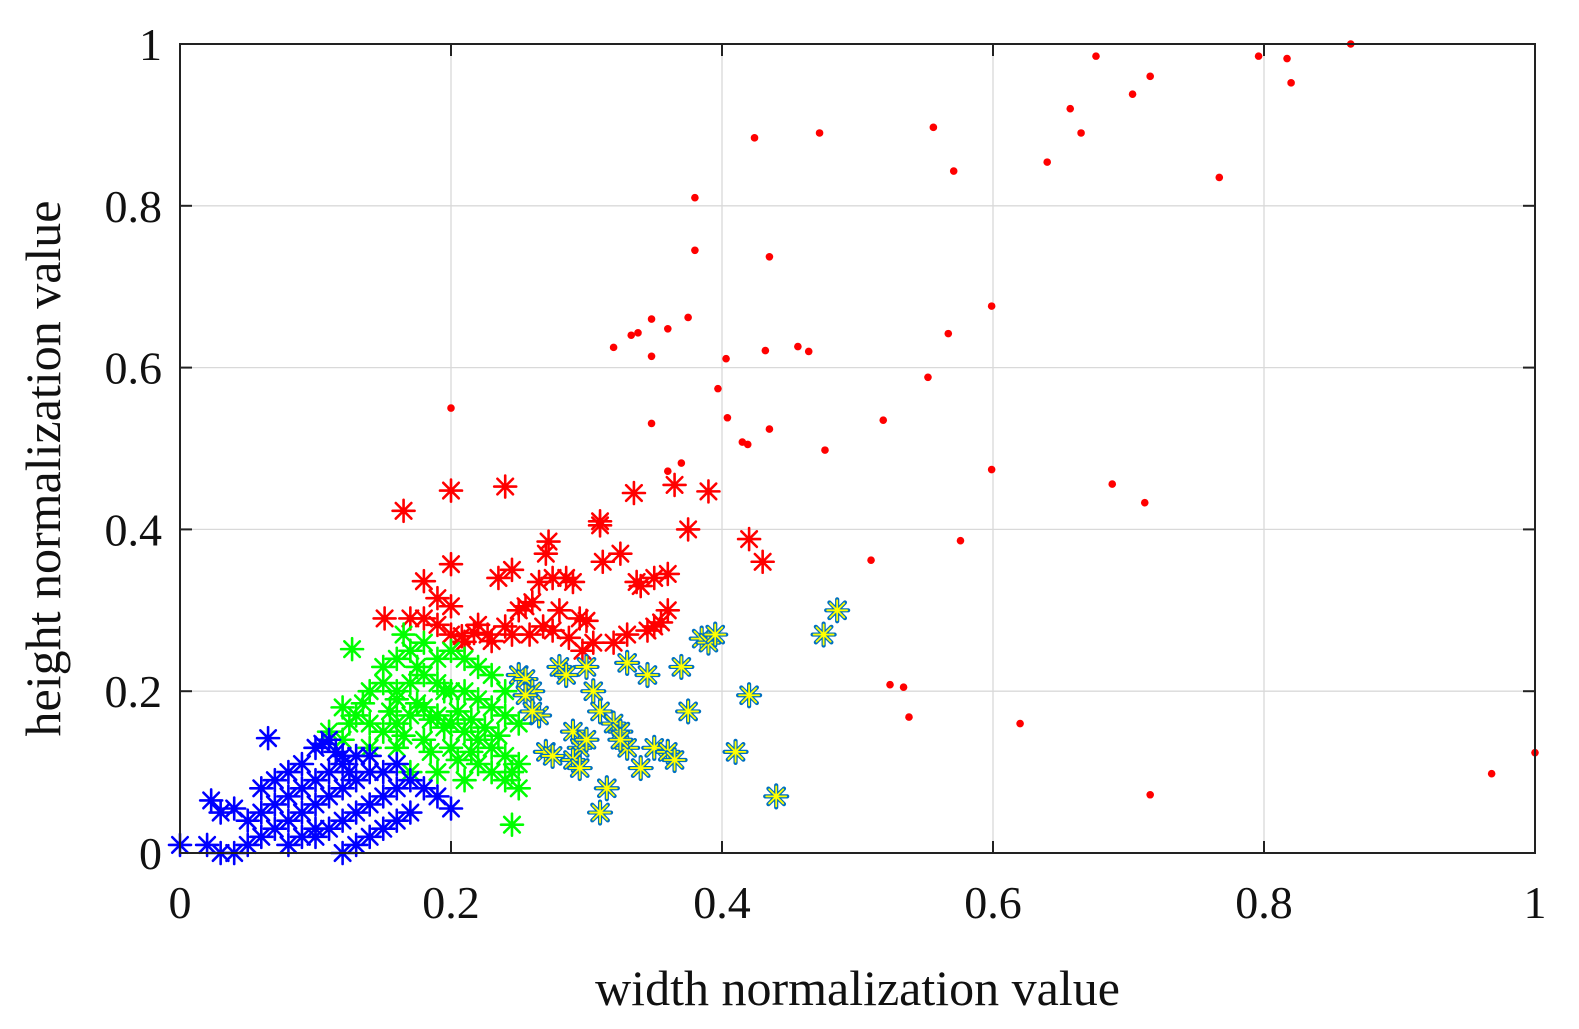  What do you see at coordinates (134, 691) in the screenshot?
I see `y-tick-label: 0.2` at bounding box center [134, 691].